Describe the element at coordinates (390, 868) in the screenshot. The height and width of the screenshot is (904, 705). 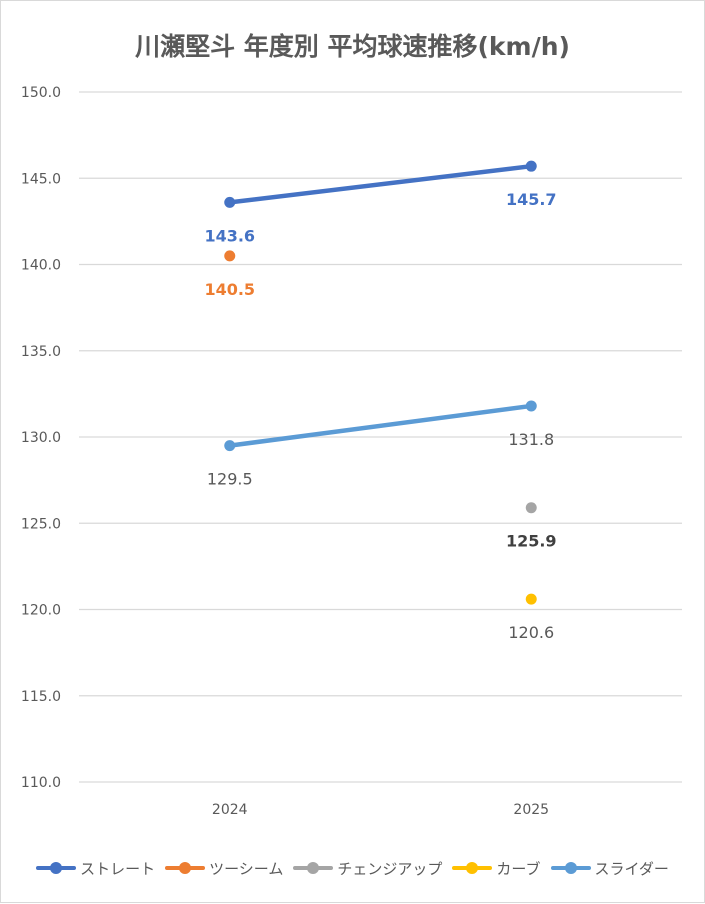
I see `legend-label: チェンジアップ` at that location.